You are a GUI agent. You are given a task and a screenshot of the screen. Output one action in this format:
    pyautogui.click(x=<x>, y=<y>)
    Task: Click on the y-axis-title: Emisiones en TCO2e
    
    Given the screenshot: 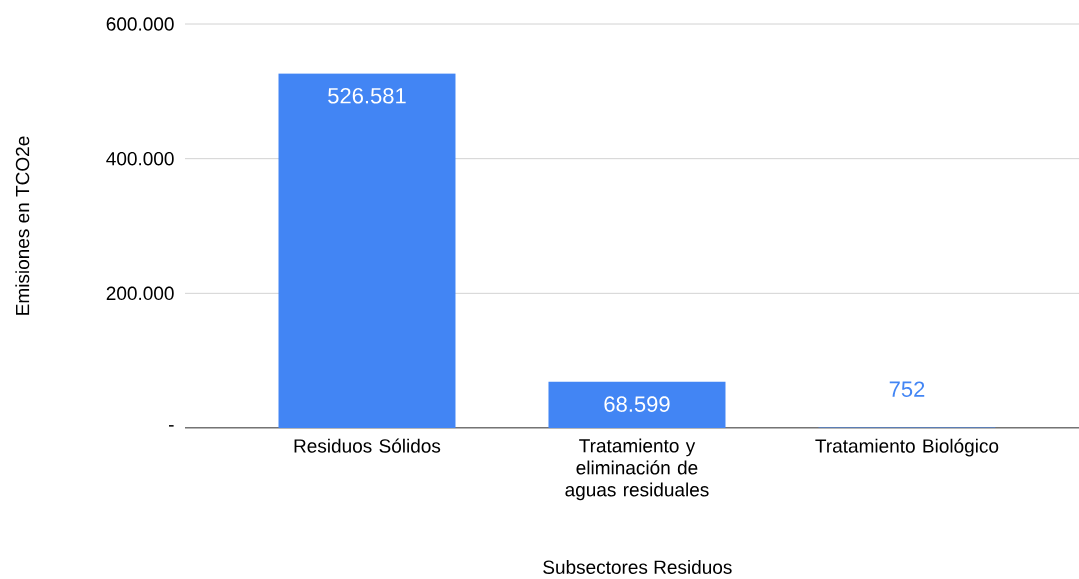 What is the action you would take?
    pyautogui.click(x=22, y=225)
    